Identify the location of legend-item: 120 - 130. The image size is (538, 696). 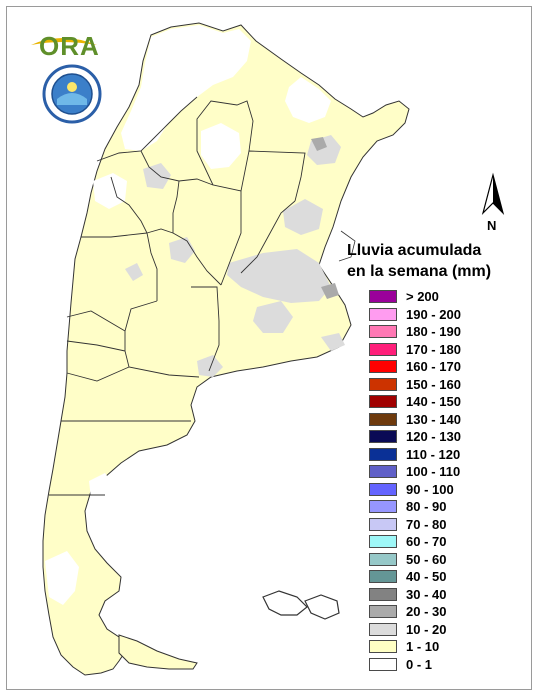
(444, 437).